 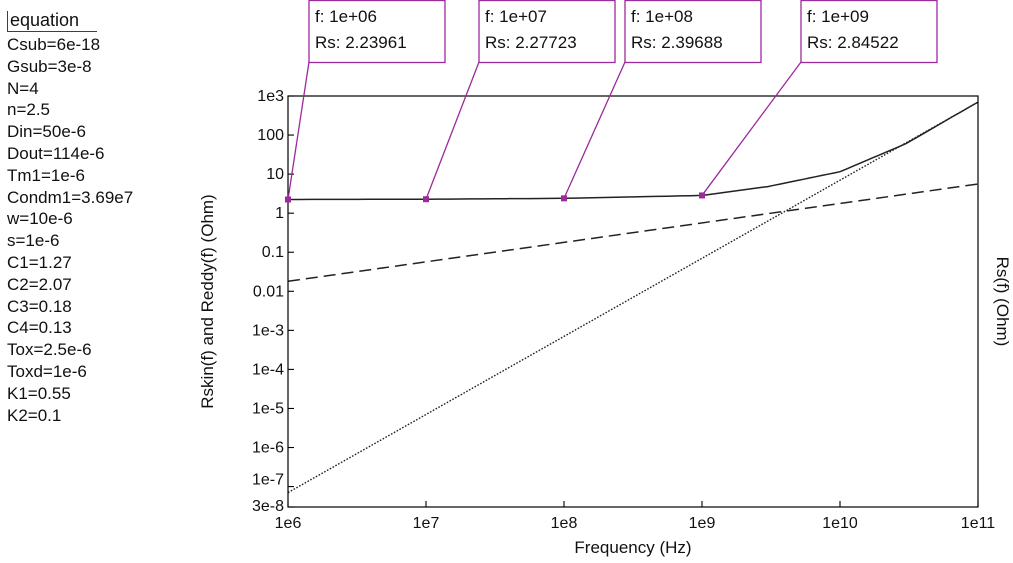 I want to click on equation-variable: Toxd=1e-6, so click(x=47, y=371).